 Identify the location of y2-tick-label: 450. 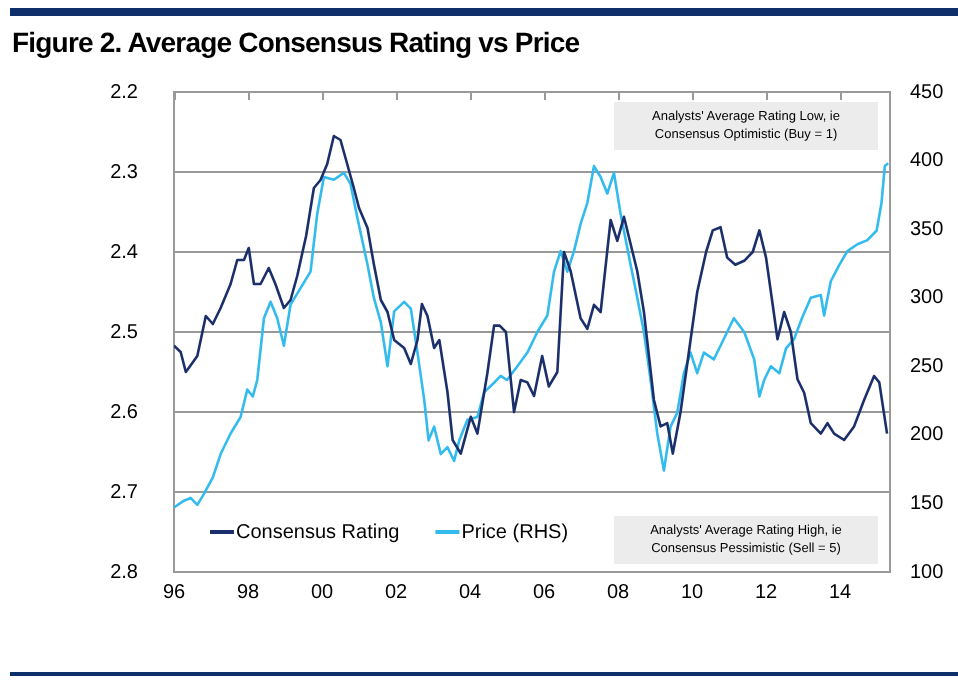
(927, 92).